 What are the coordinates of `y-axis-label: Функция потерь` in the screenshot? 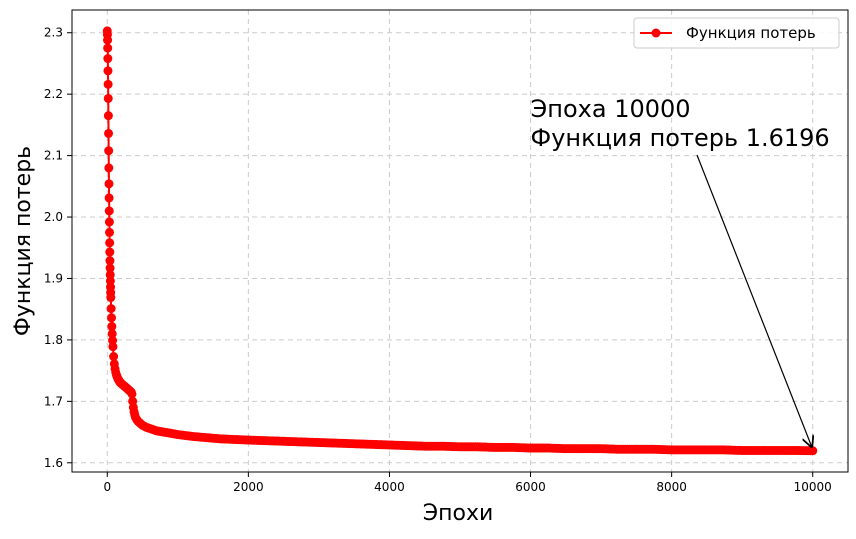 It's located at (23, 241).